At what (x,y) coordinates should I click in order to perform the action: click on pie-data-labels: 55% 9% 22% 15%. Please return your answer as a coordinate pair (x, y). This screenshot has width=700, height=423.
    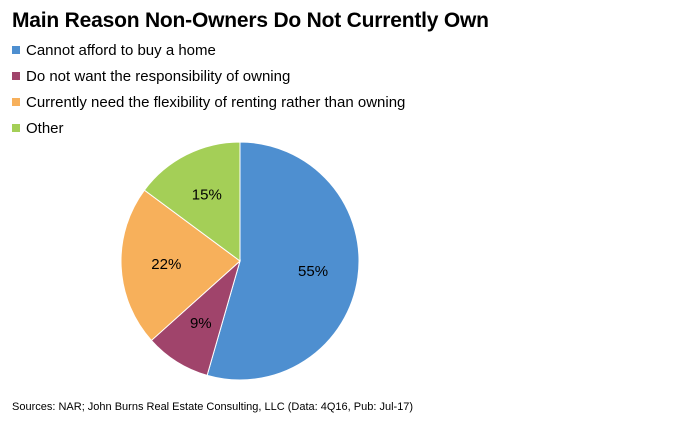
    Looking at the image, I should click on (239, 259).